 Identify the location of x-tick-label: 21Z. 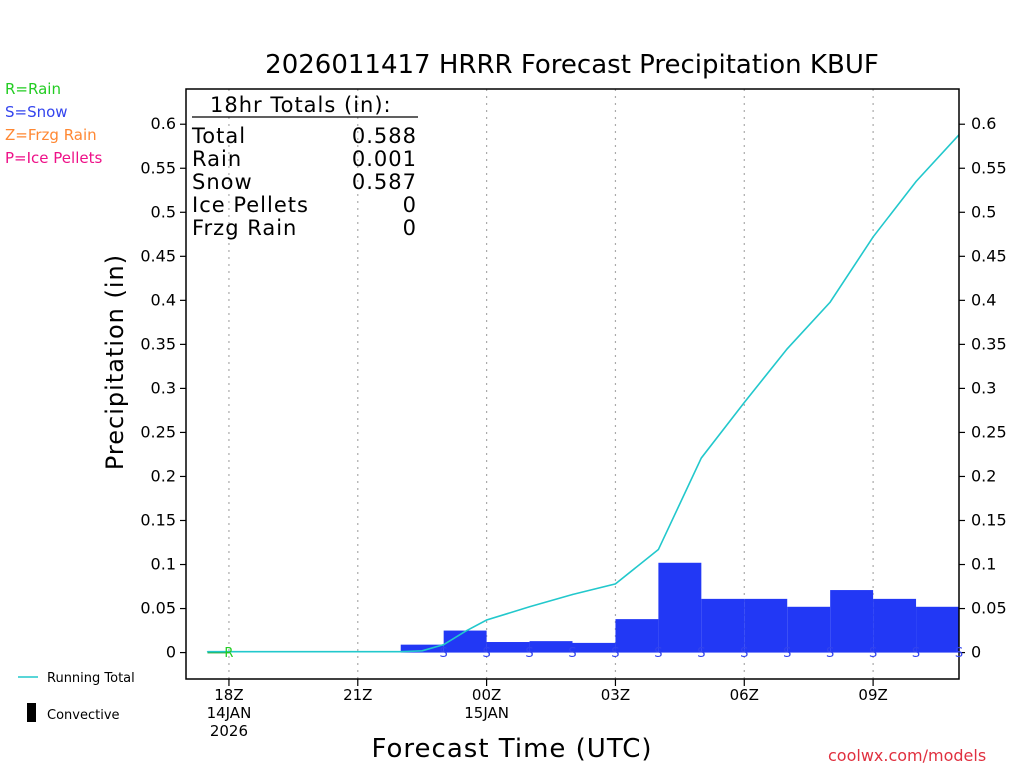
(357, 695).